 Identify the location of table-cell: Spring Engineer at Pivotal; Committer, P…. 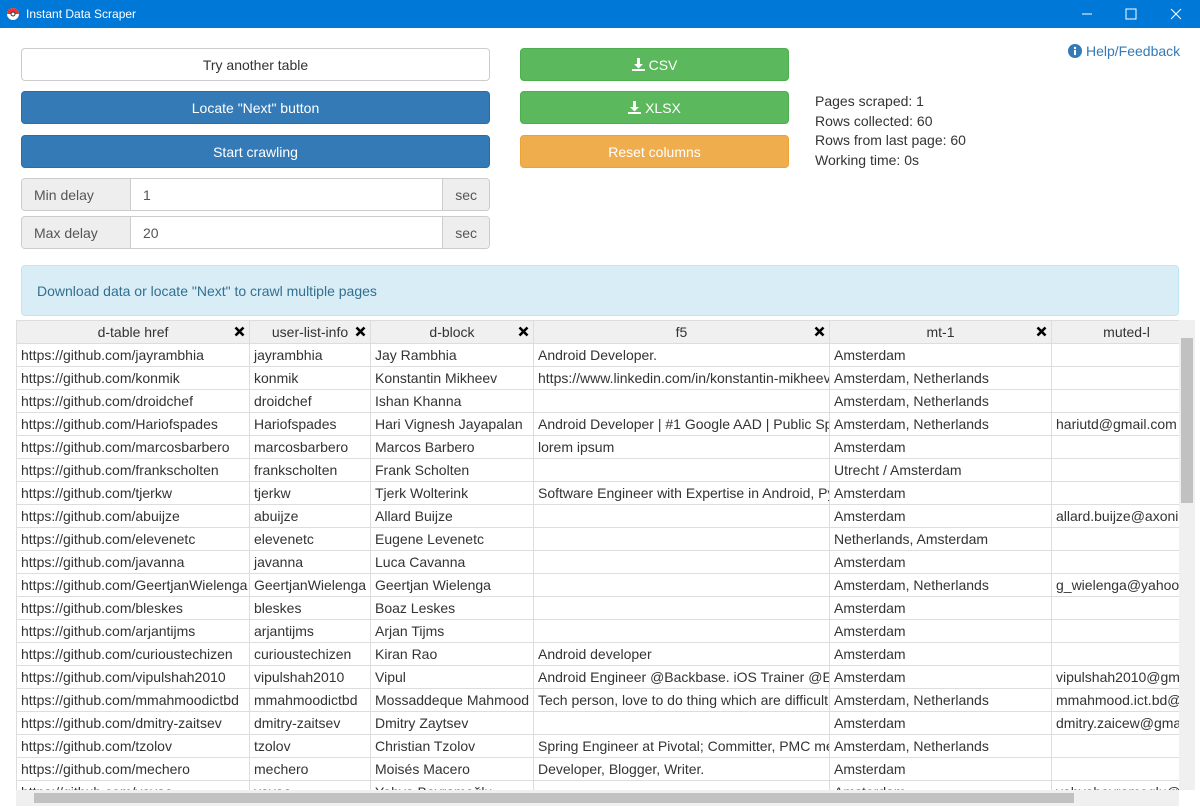
(681, 746).